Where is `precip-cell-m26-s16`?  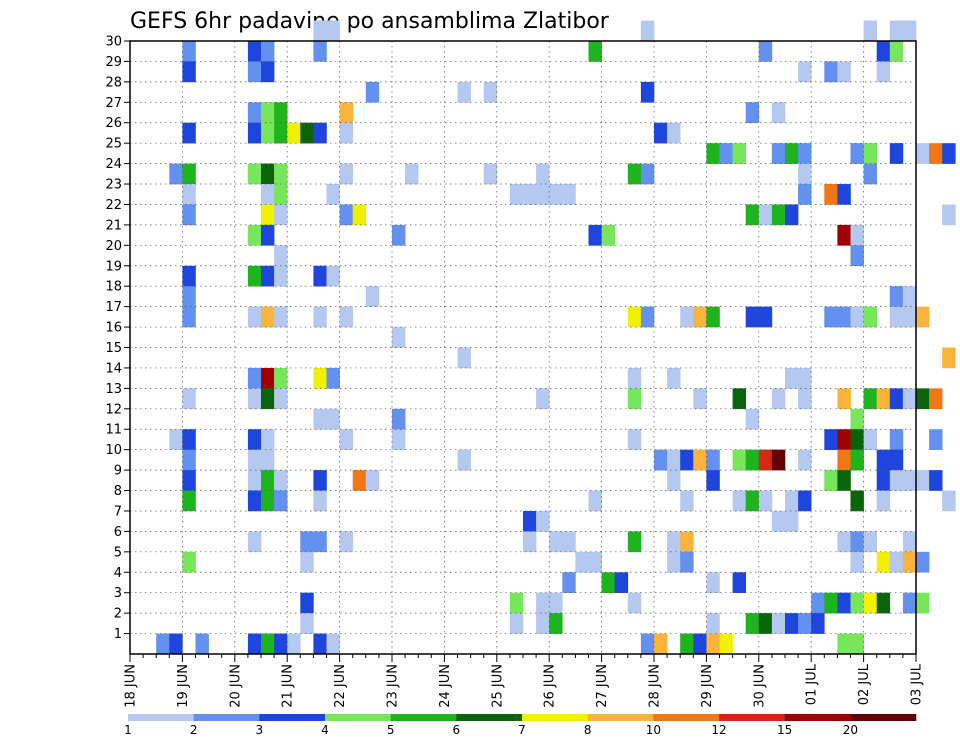
precip-cell-m26-s16 is located at coordinates (346, 113).